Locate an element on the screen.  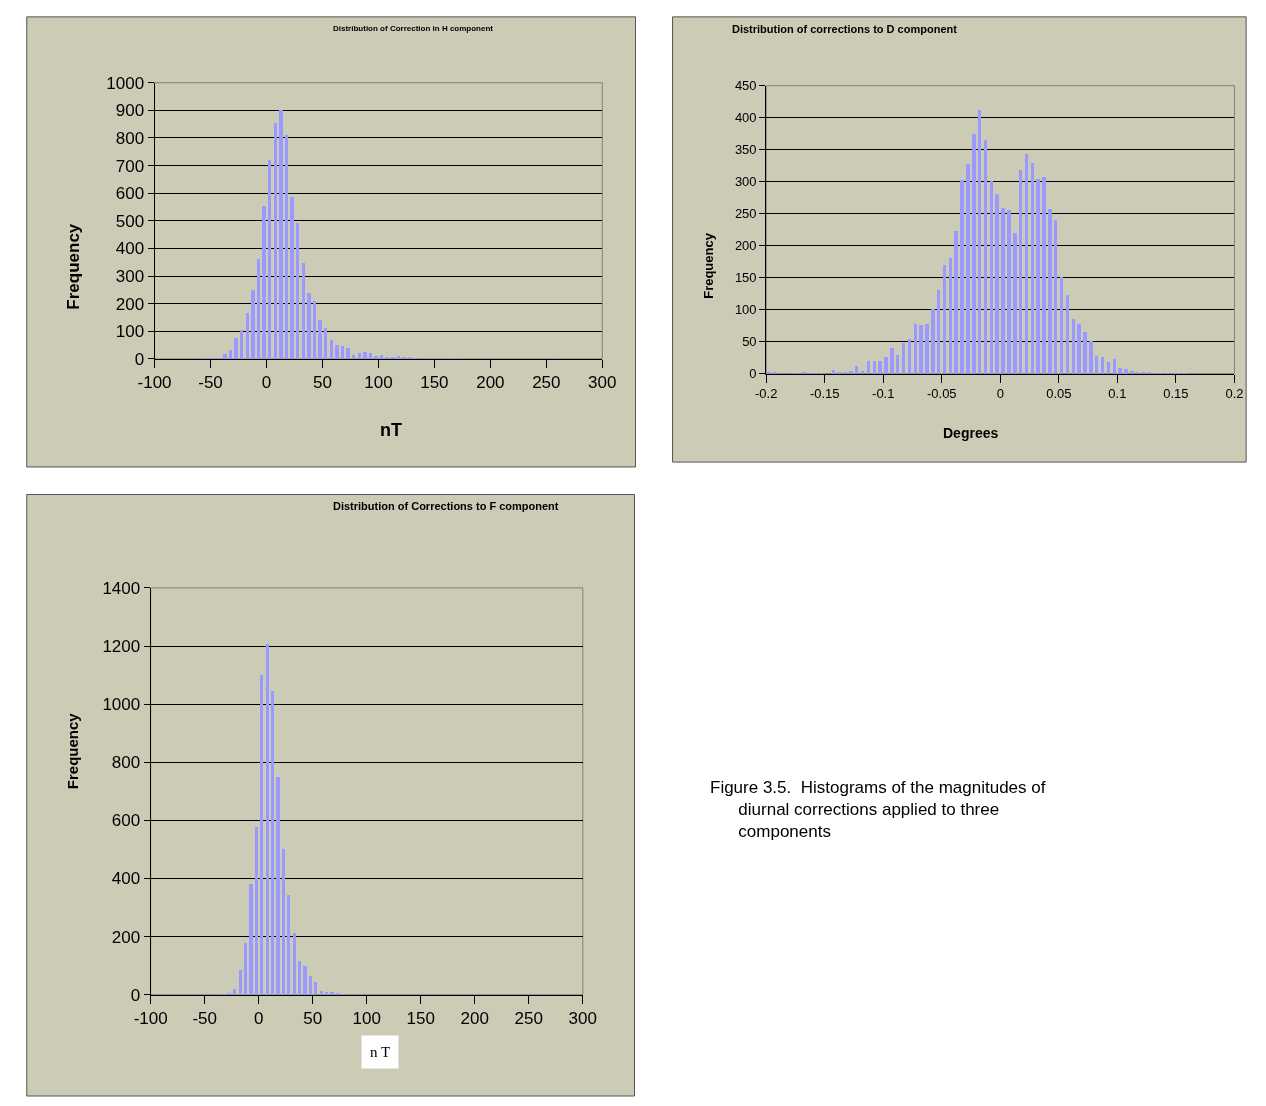
y-tick-label: 250 is located at coordinates (745, 214).